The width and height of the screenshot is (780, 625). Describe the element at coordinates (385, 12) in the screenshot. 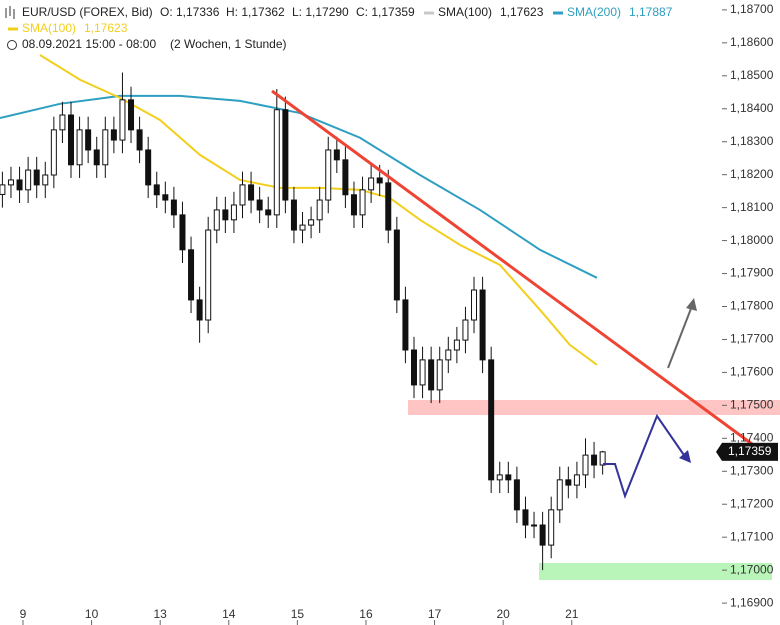

I see `ohlc-close: C: 1,17359` at that location.